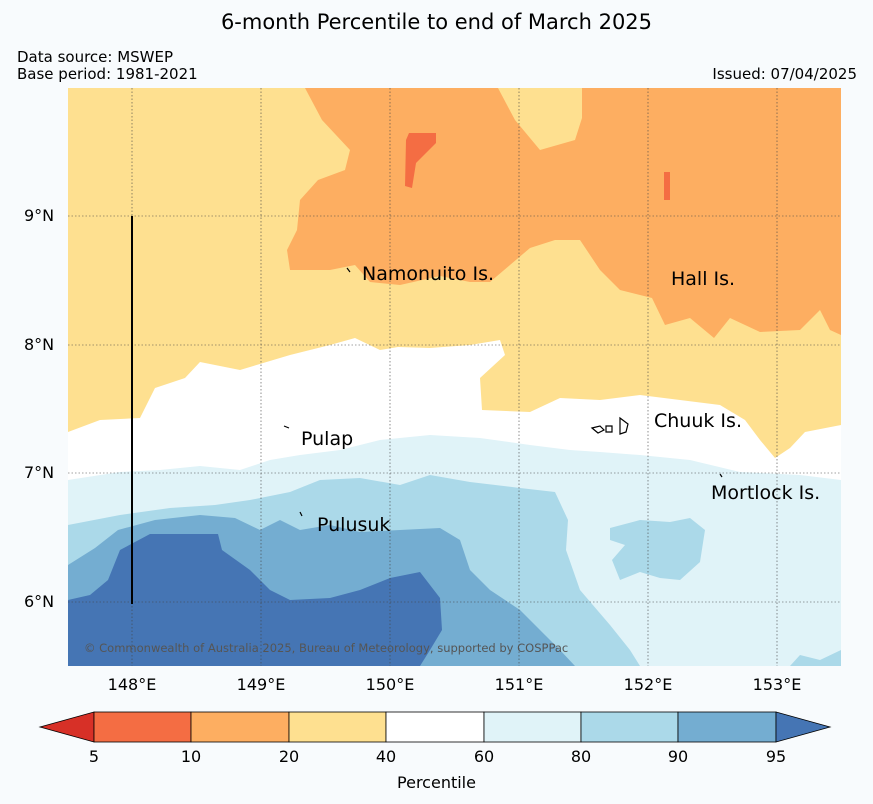  I want to click on place-mortlock: Mortlock Is., so click(766, 493).